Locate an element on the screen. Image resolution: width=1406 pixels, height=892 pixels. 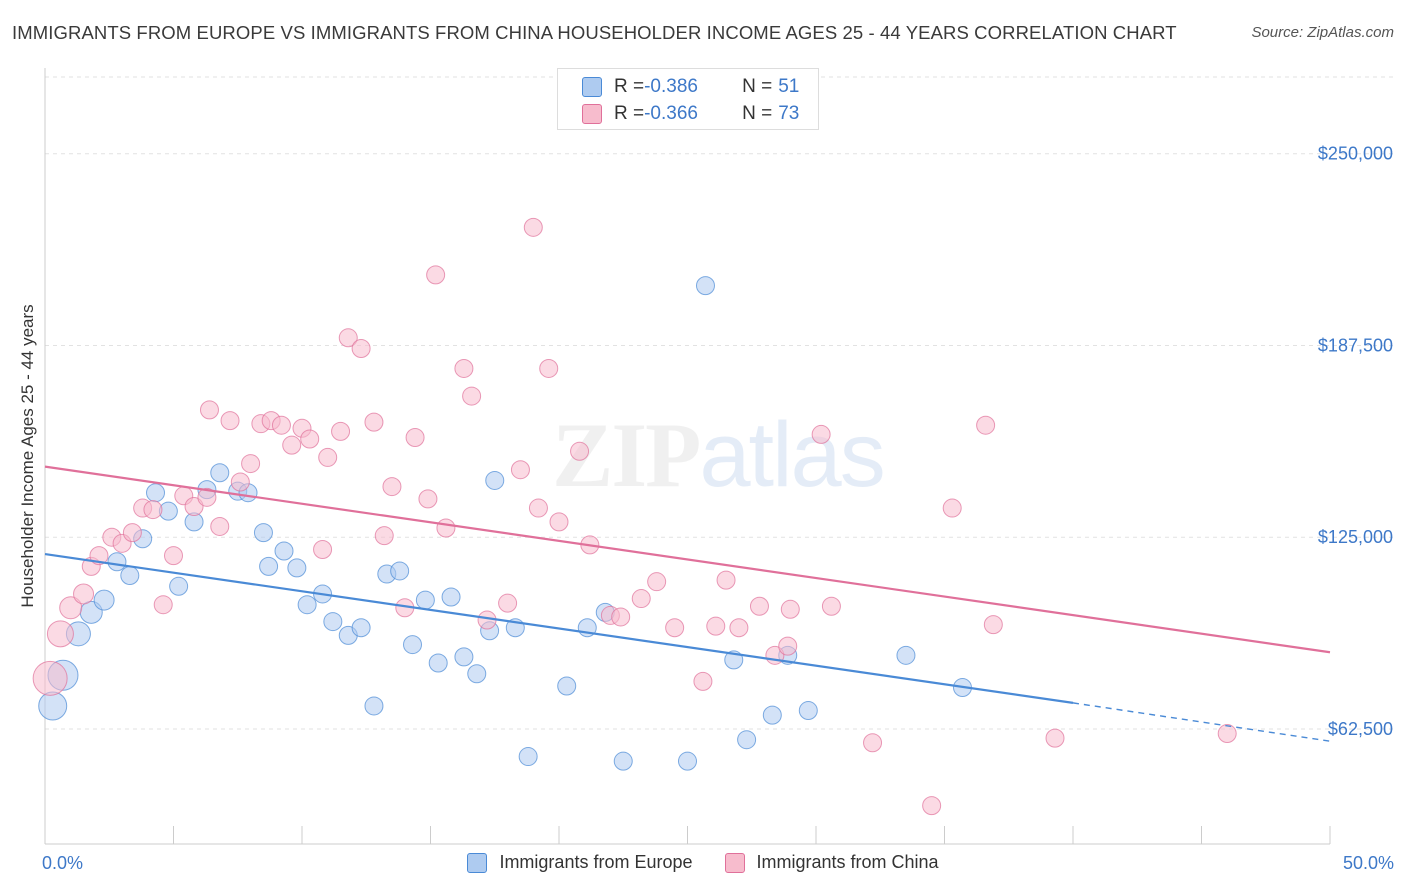
y-tick-label: $62,500 is located at coordinates (1360, 729).